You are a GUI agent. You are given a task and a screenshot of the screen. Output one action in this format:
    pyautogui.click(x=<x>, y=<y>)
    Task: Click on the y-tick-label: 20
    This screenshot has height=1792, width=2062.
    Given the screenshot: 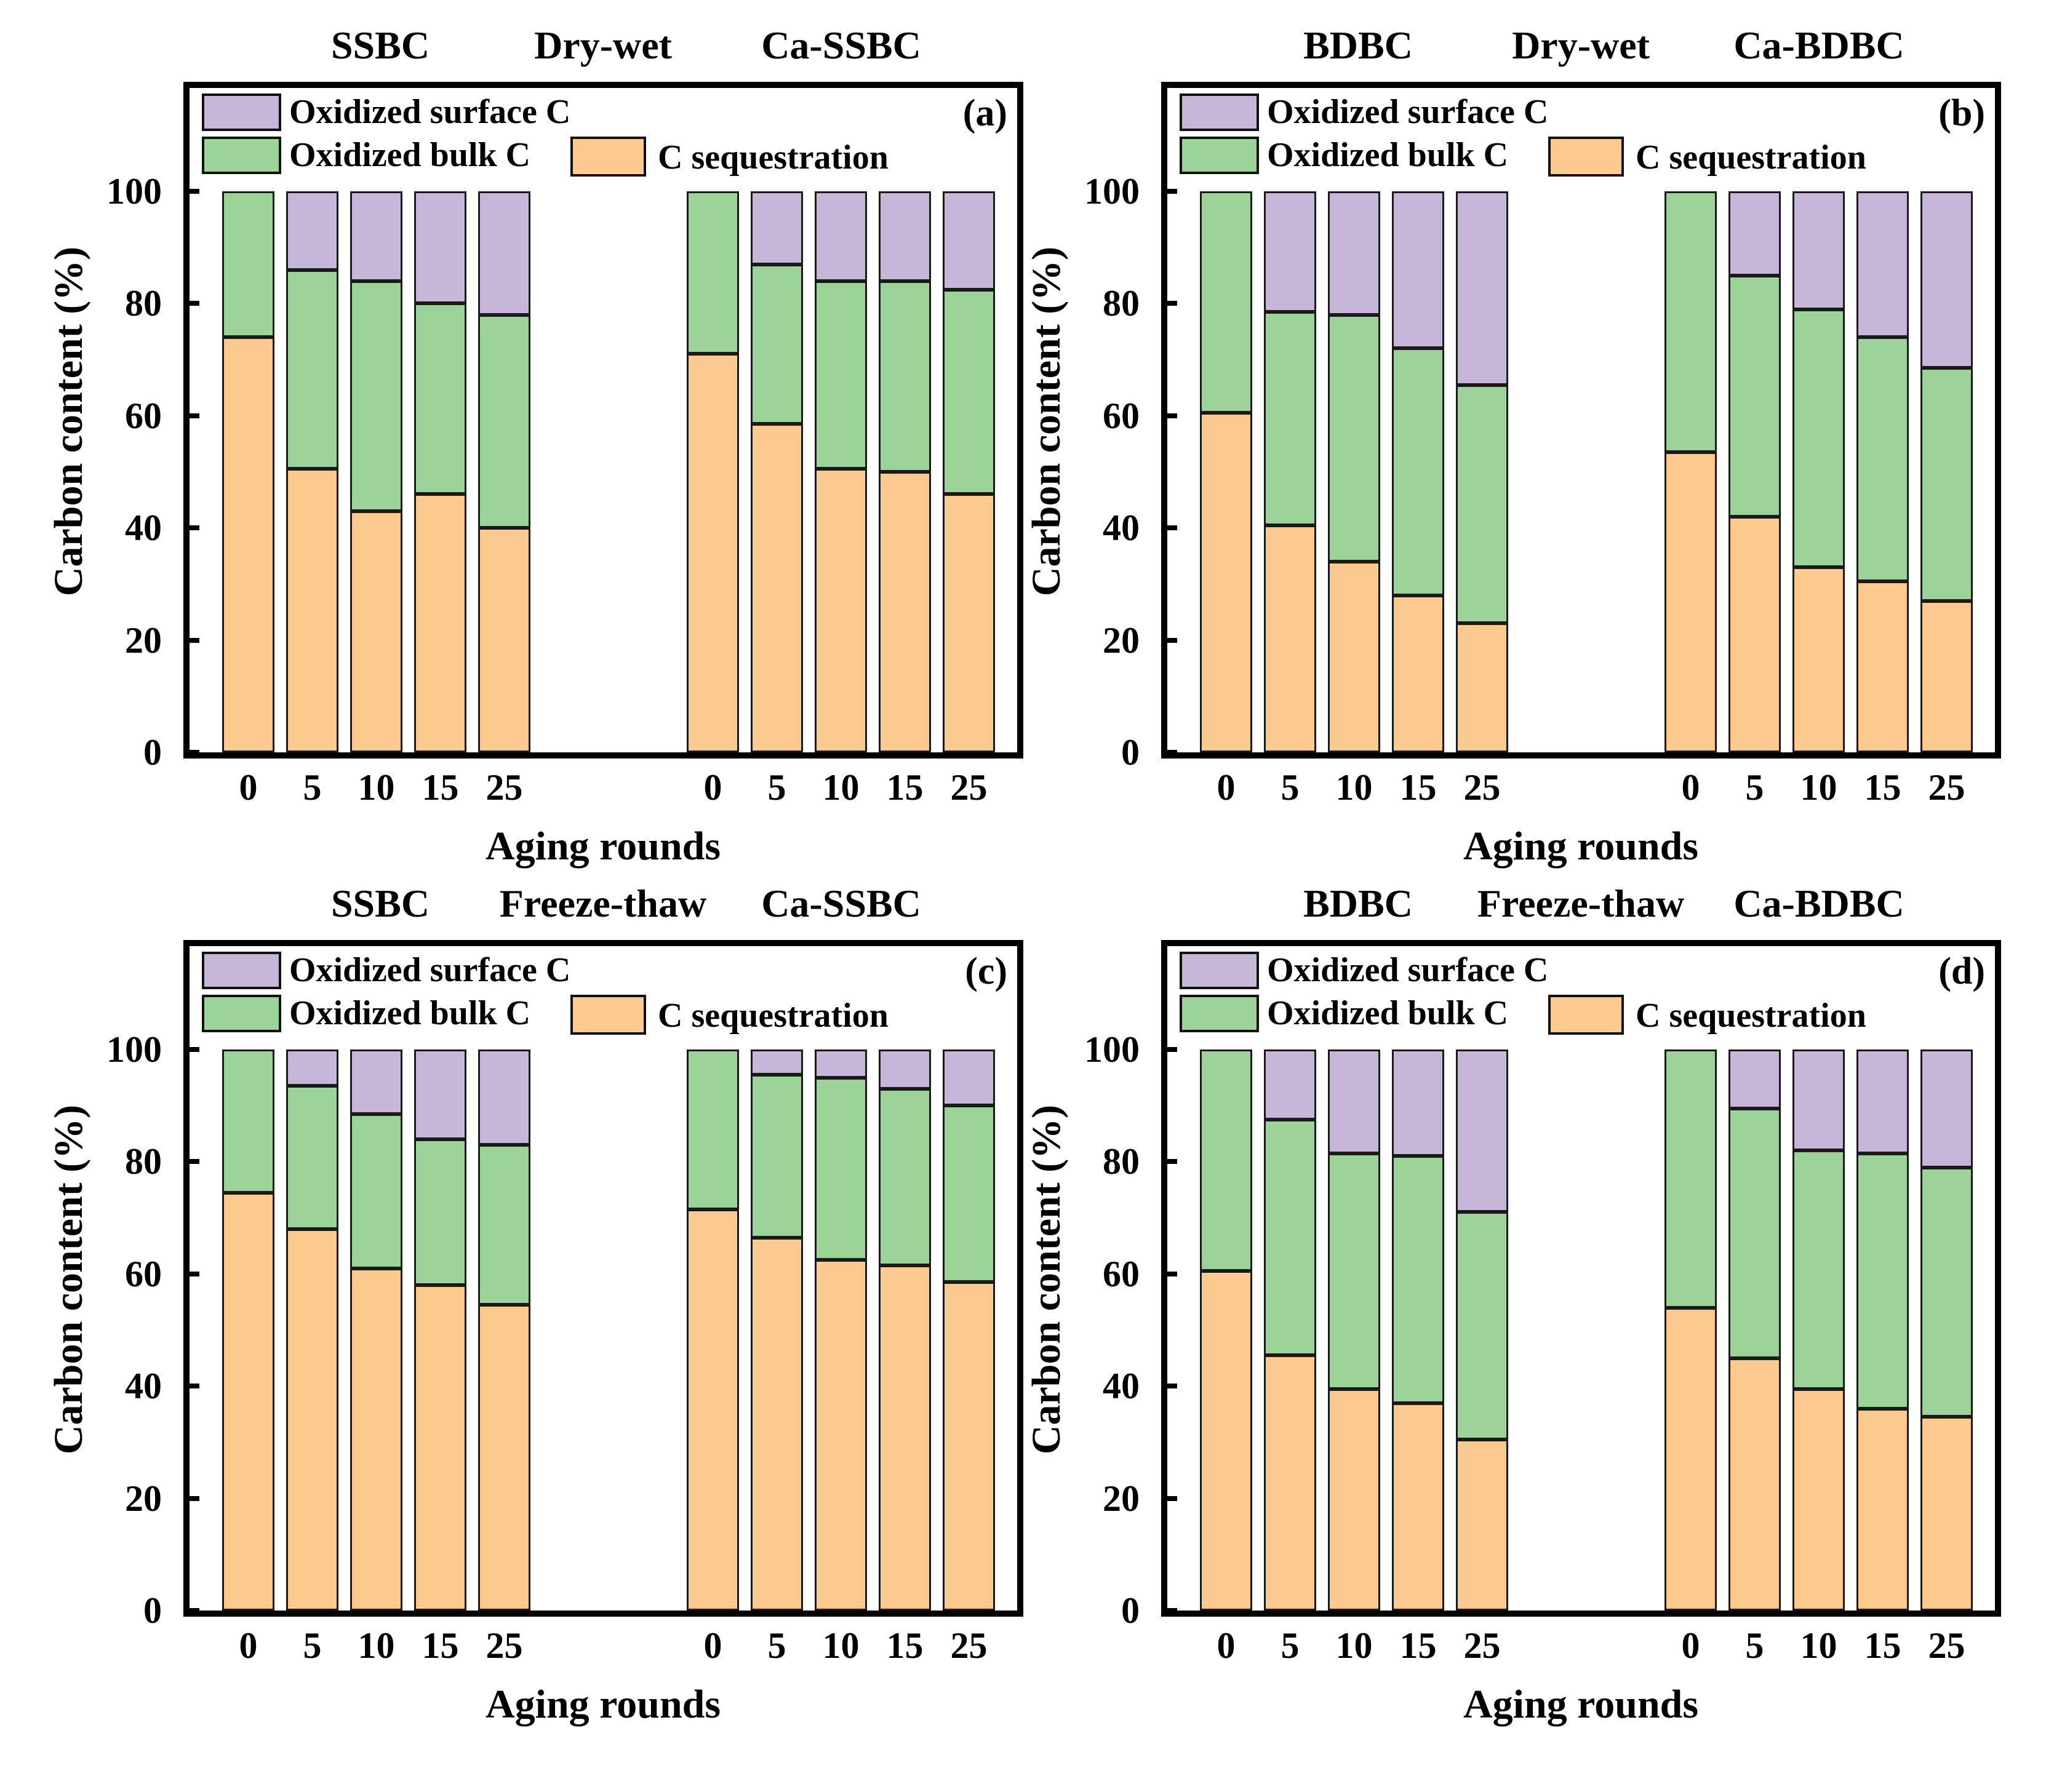 What is the action you would take?
    pyautogui.click(x=143, y=640)
    